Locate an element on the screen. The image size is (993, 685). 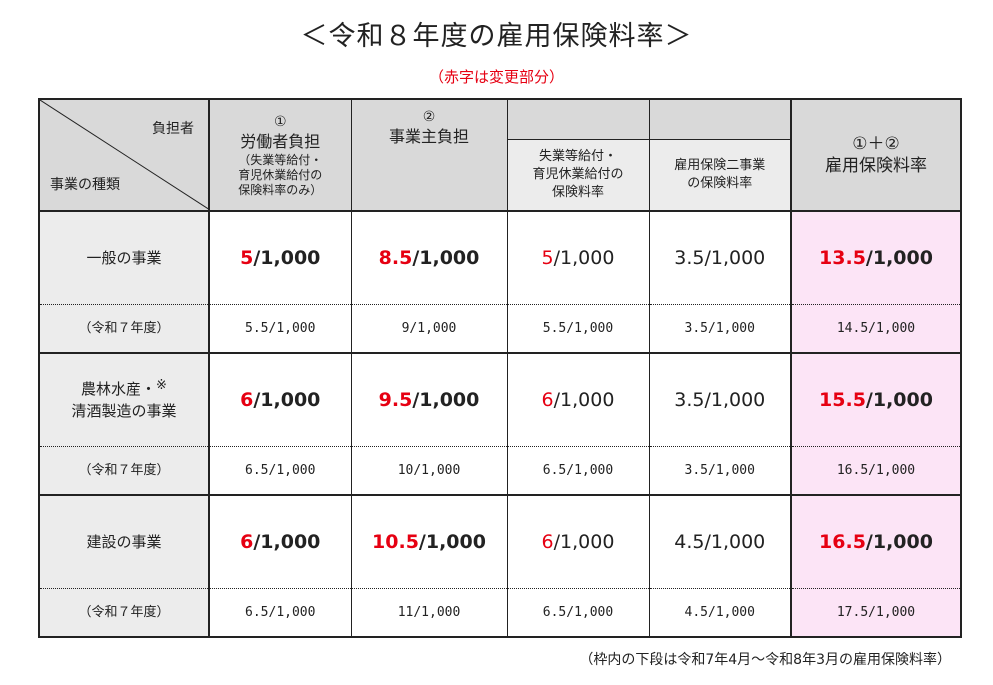
prev-total-rate-cell: 17.5/1,000 is located at coordinates (876, 613).